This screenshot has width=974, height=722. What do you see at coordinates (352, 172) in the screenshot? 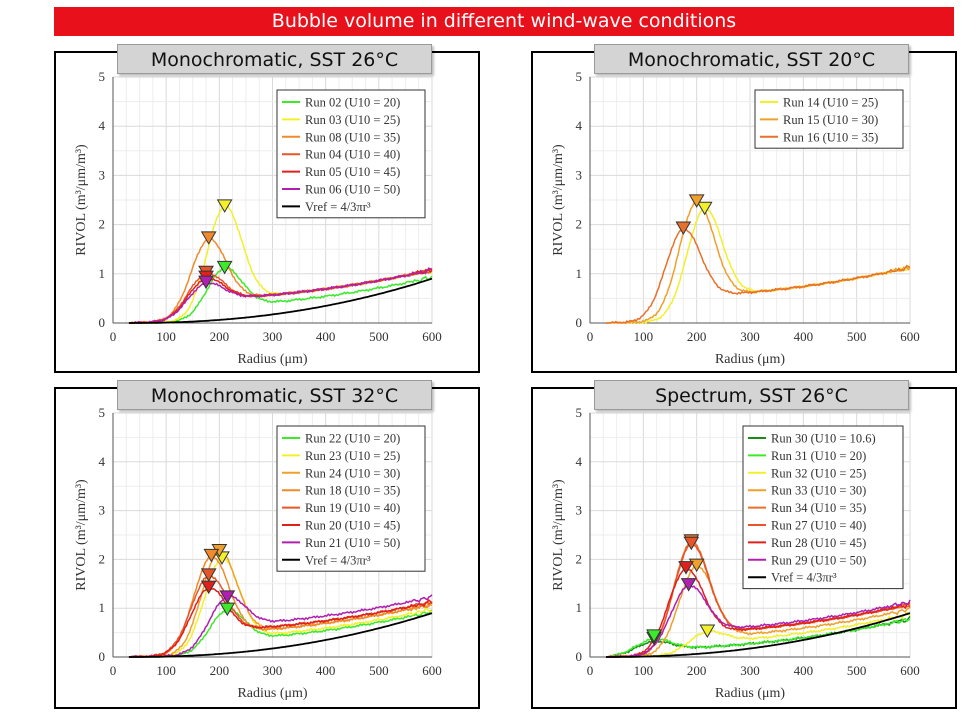
I see `legend-label: Run 05 (U10 = 45)` at bounding box center [352, 172].